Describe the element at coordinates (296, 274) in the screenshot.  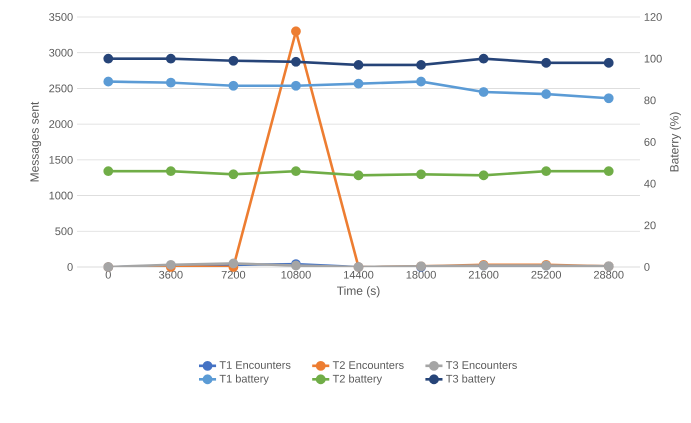
I see `x-tick-label: 10800` at that location.